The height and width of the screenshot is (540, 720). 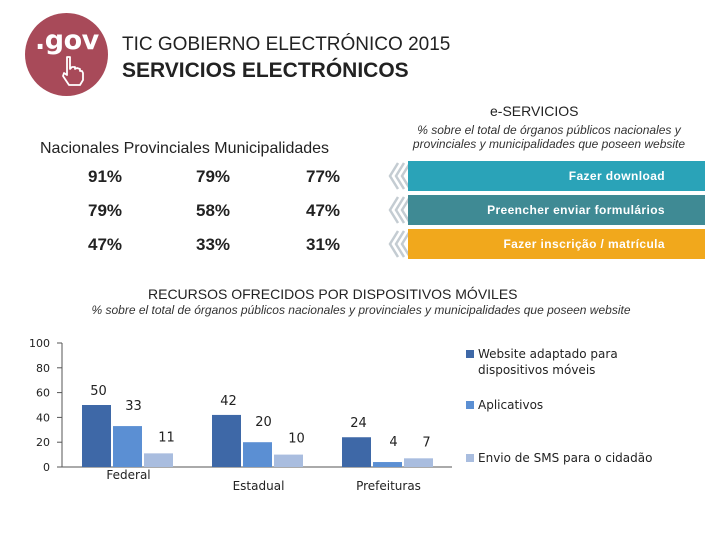 What do you see at coordinates (105, 244) in the screenshot?
I see `nacionales-value: 47%` at bounding box center [105, 244].